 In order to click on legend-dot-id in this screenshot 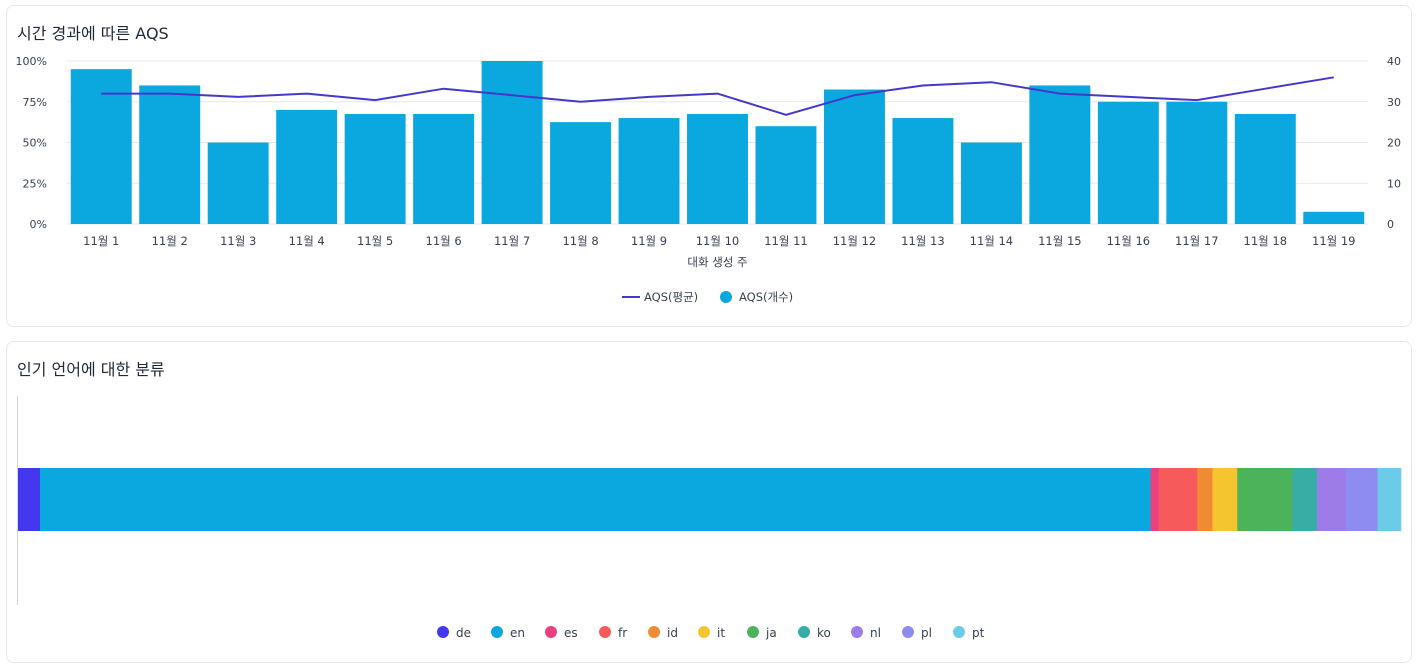, I will do `click(654, 632)`.